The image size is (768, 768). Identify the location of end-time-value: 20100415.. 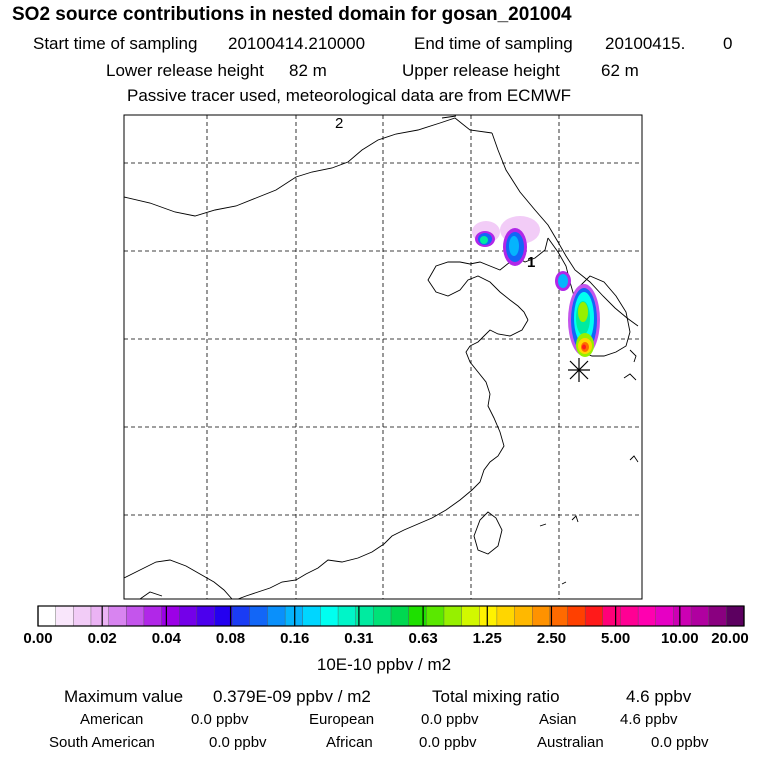
(645, 43).